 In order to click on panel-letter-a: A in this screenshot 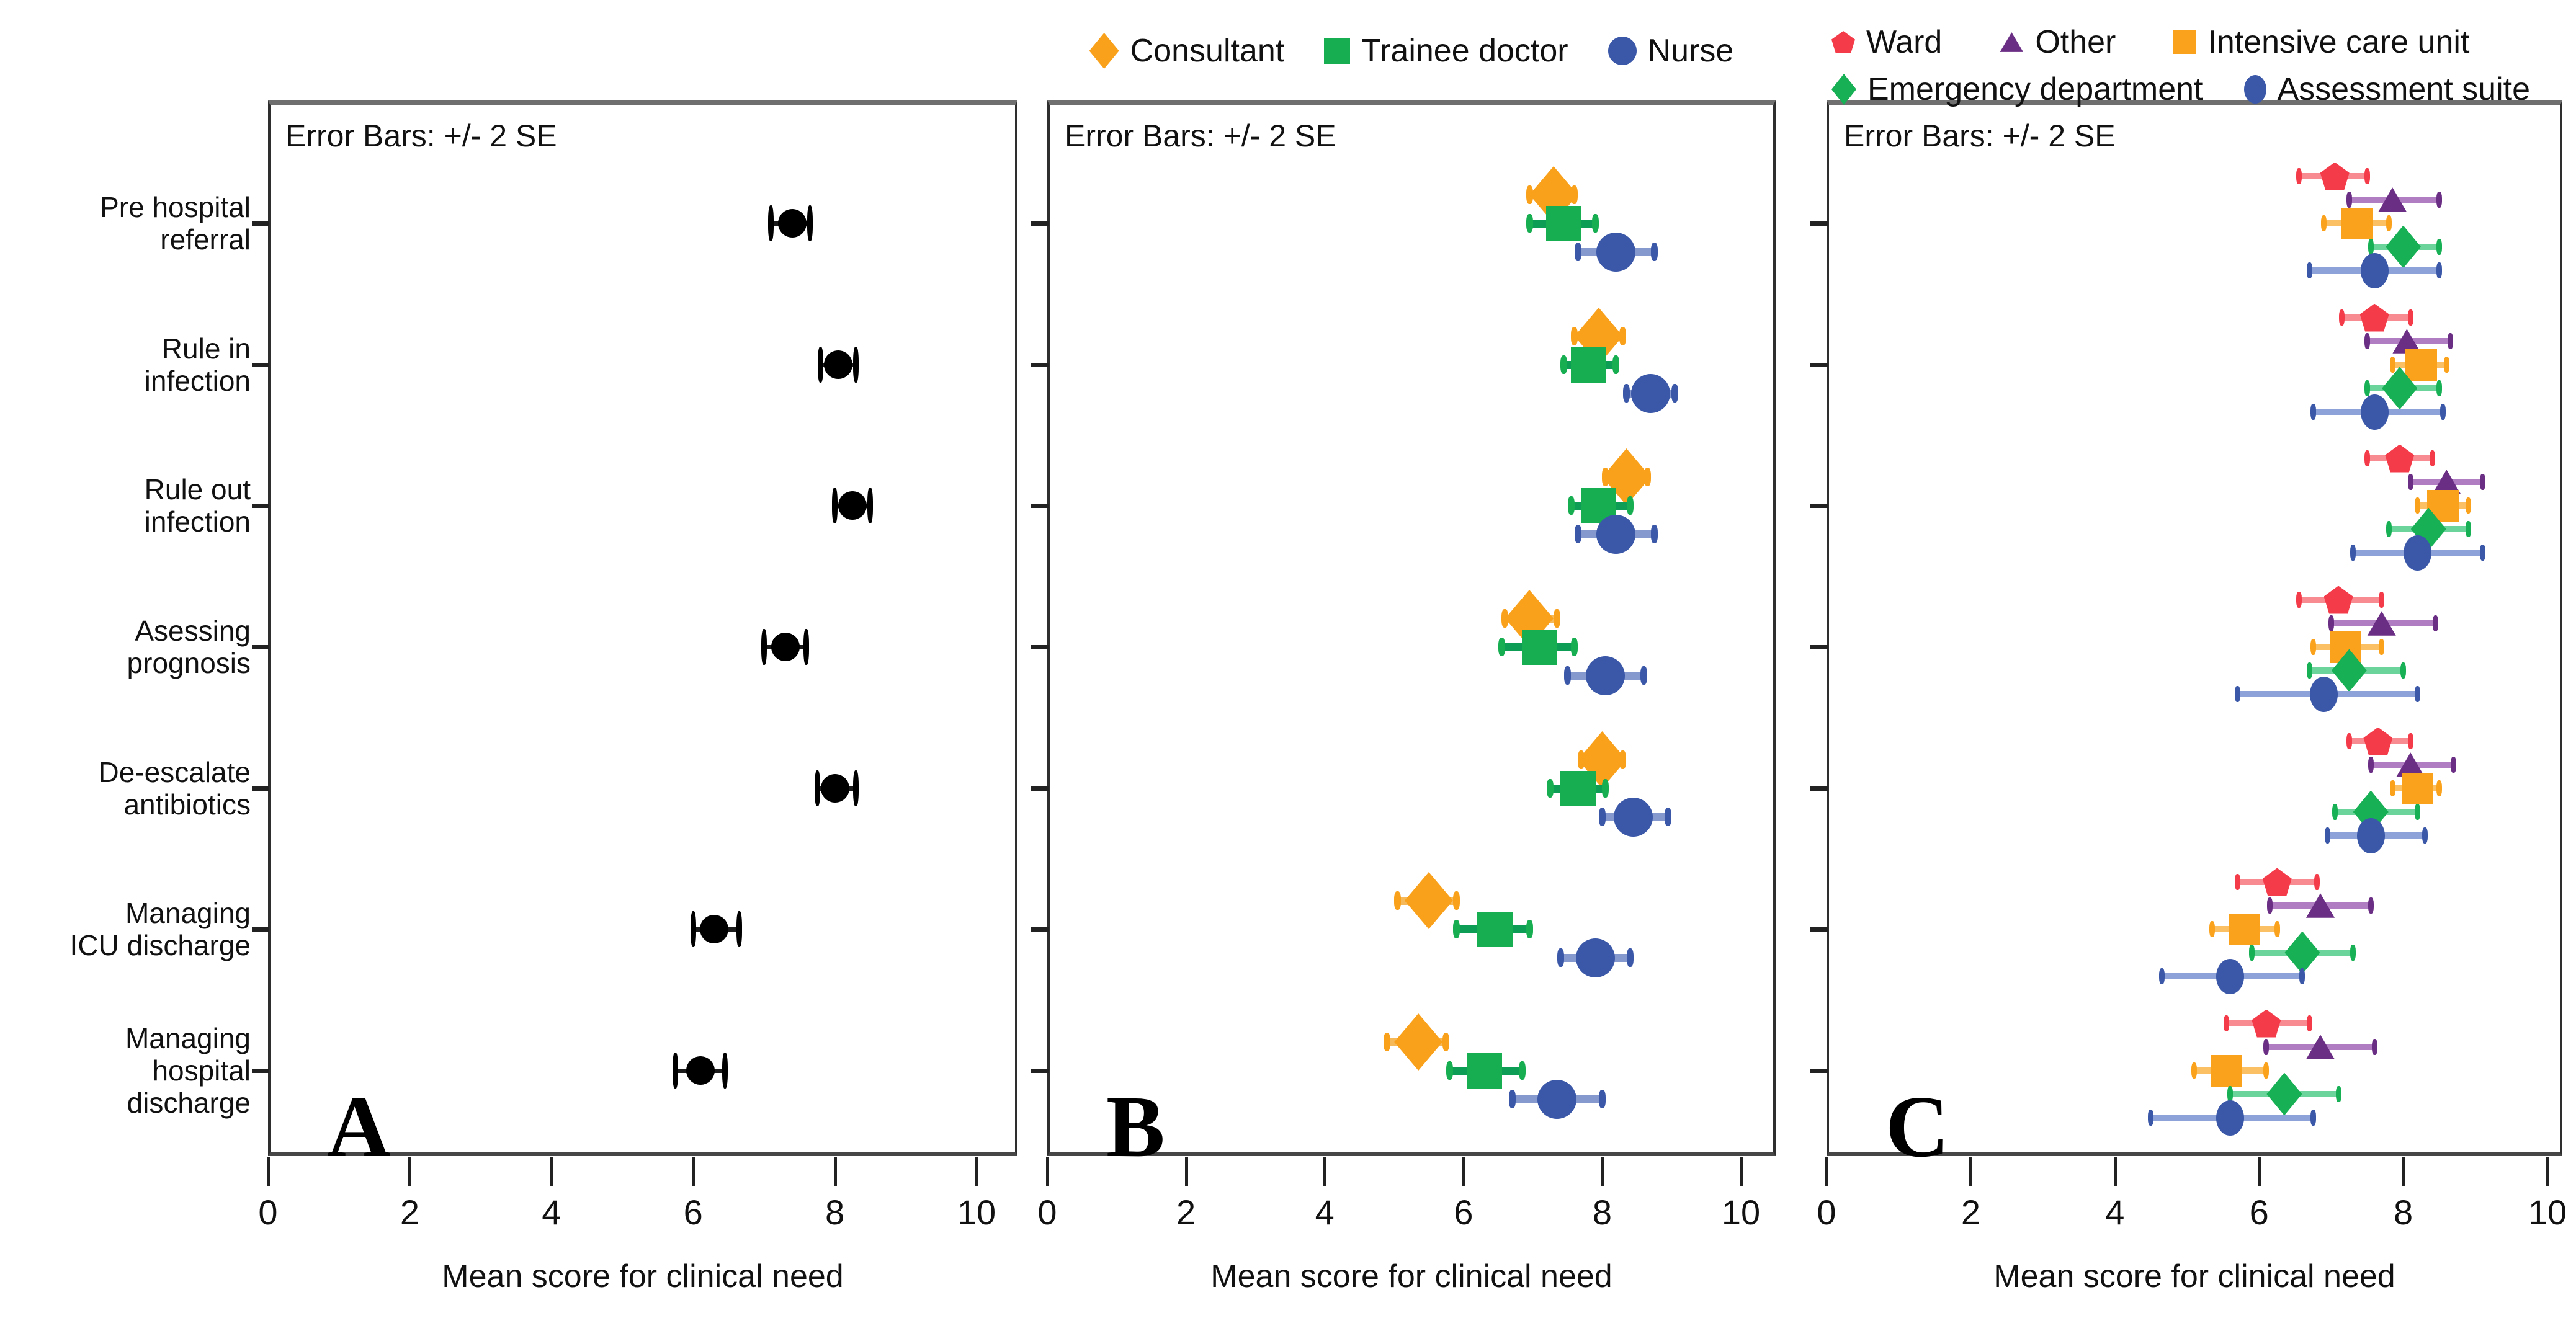, I will do `click(359, 1126)`.